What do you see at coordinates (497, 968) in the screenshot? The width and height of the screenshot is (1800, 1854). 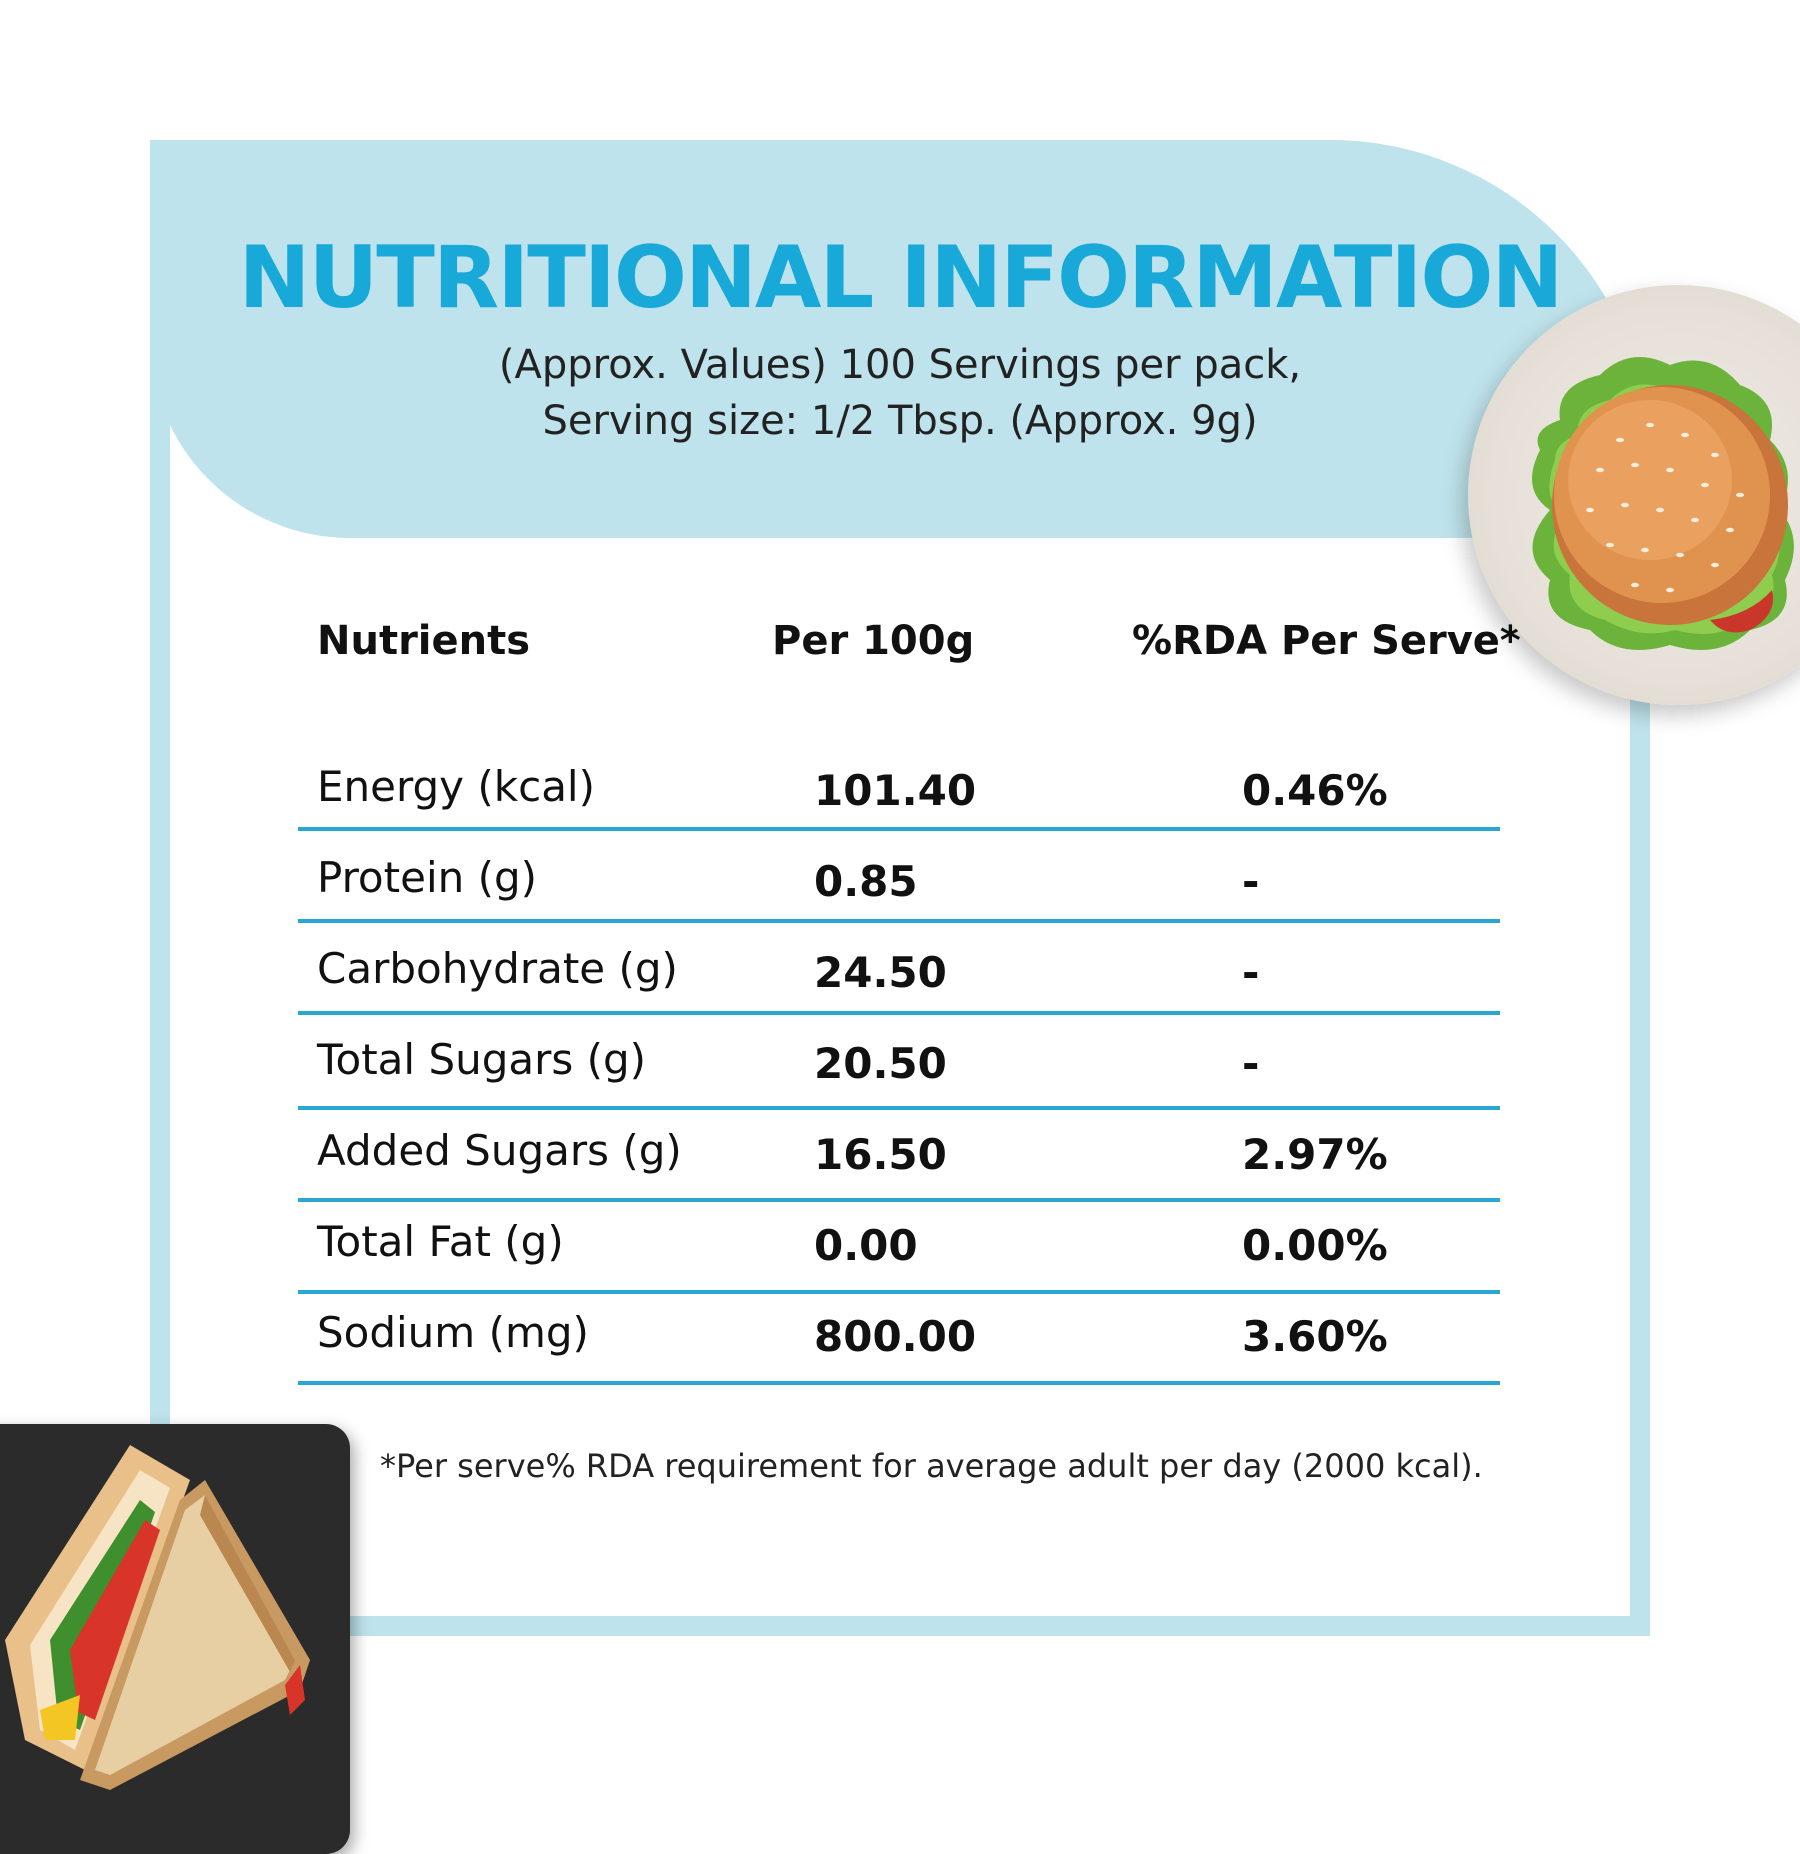 I see `nutrient-label: Carbohydrate (g)` at bounding box center [497, 968].